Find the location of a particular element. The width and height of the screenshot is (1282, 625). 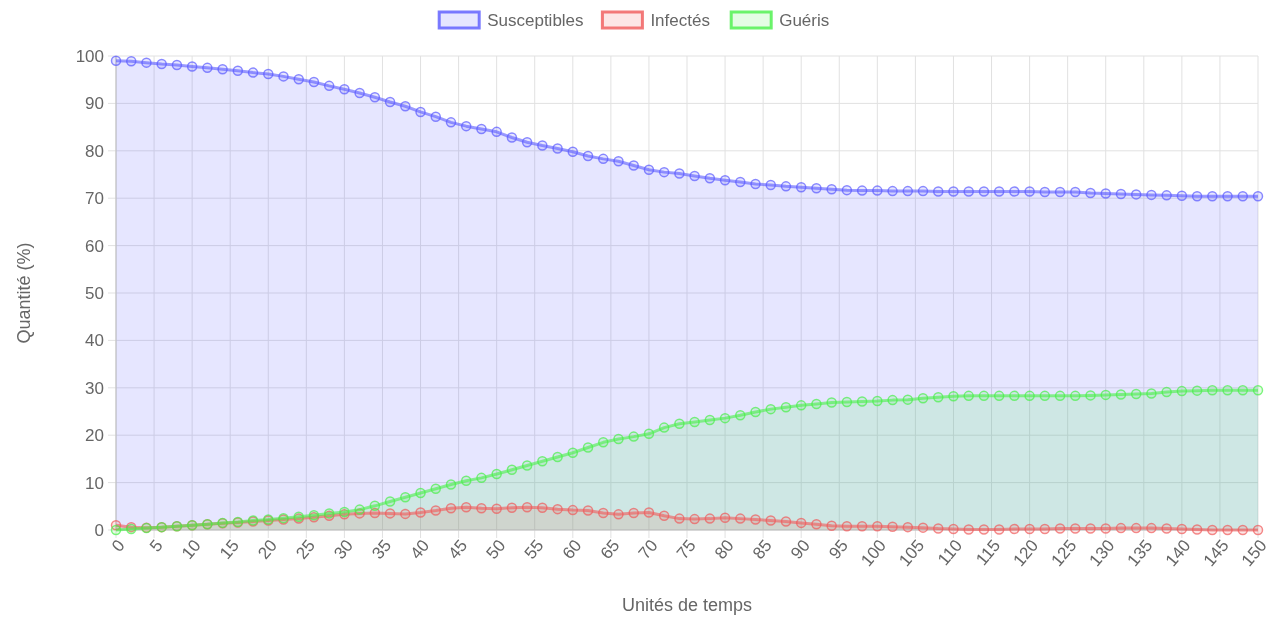

y-tick-label: 30 is located at coordinates (94, 388).